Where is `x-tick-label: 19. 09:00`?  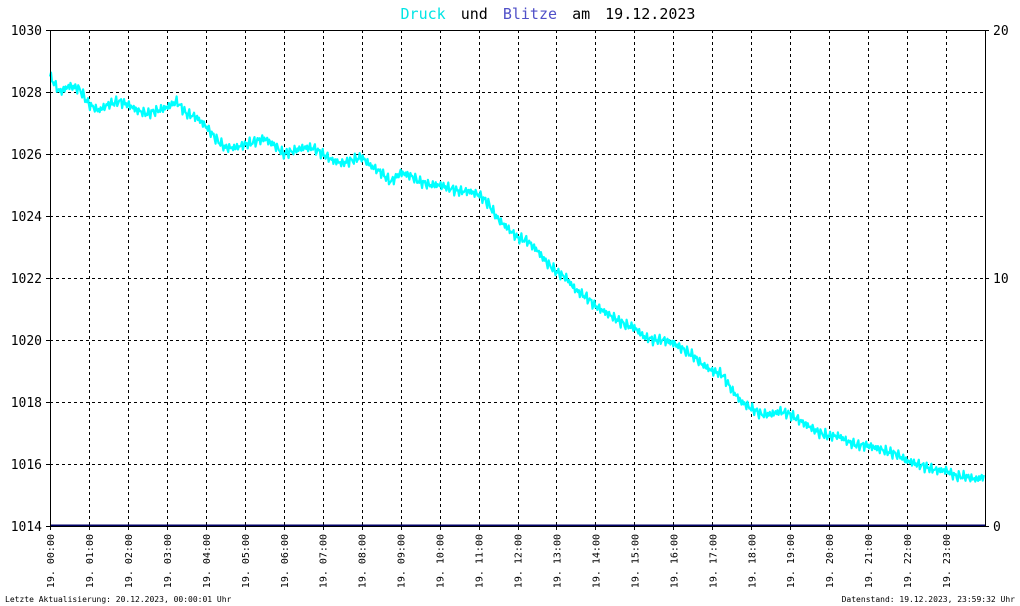
x-tick-label: 19. 09:00 is located at coordinates (402, 561).